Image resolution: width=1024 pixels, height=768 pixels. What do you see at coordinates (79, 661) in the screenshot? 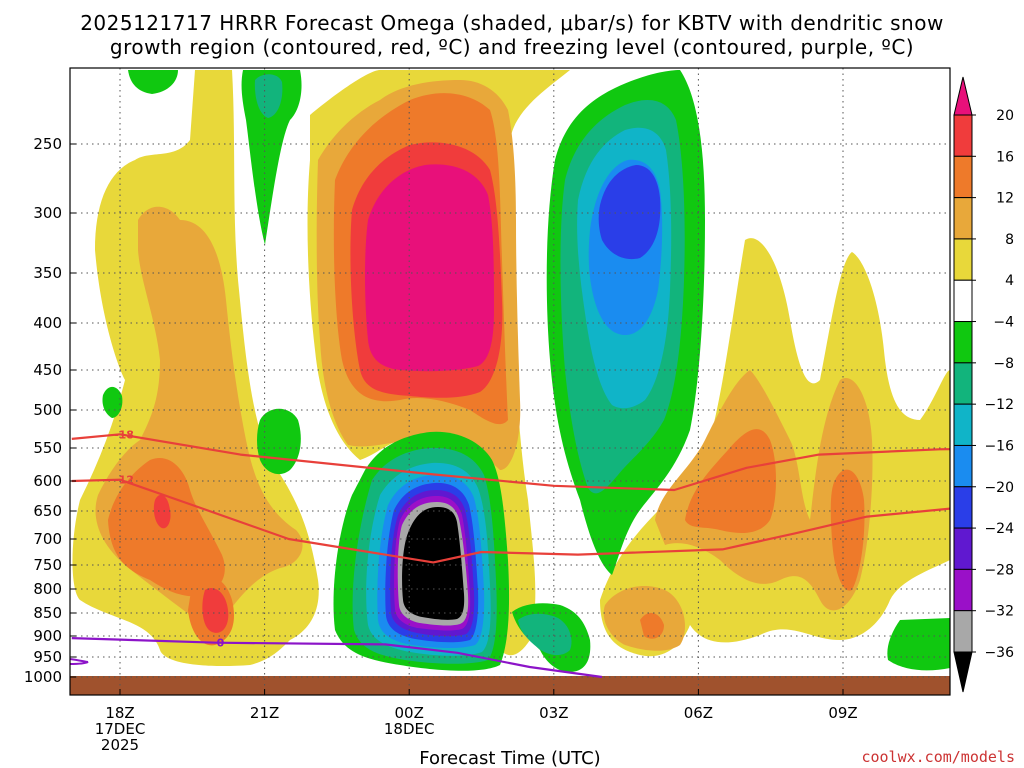
I see `freezing-level-hook` at bounding box center [79, 661].